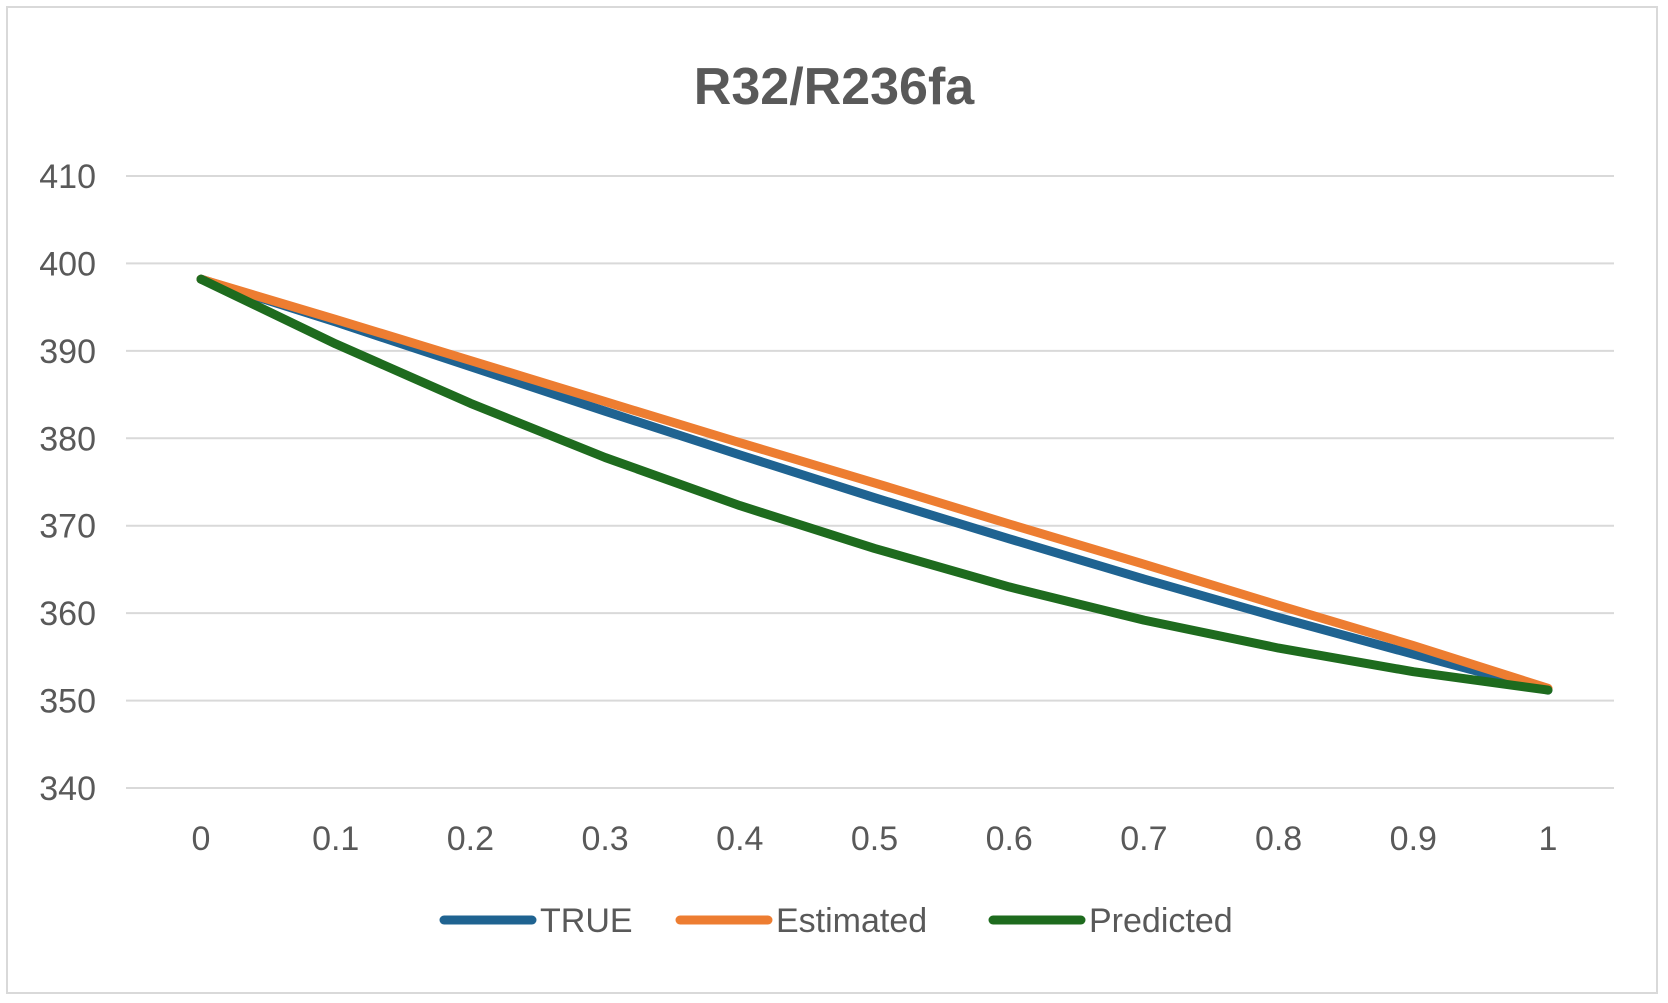 The width and height of the screenshot is (1668, 1003). I want to click on y-tick-label: 390, so click(67, 352).